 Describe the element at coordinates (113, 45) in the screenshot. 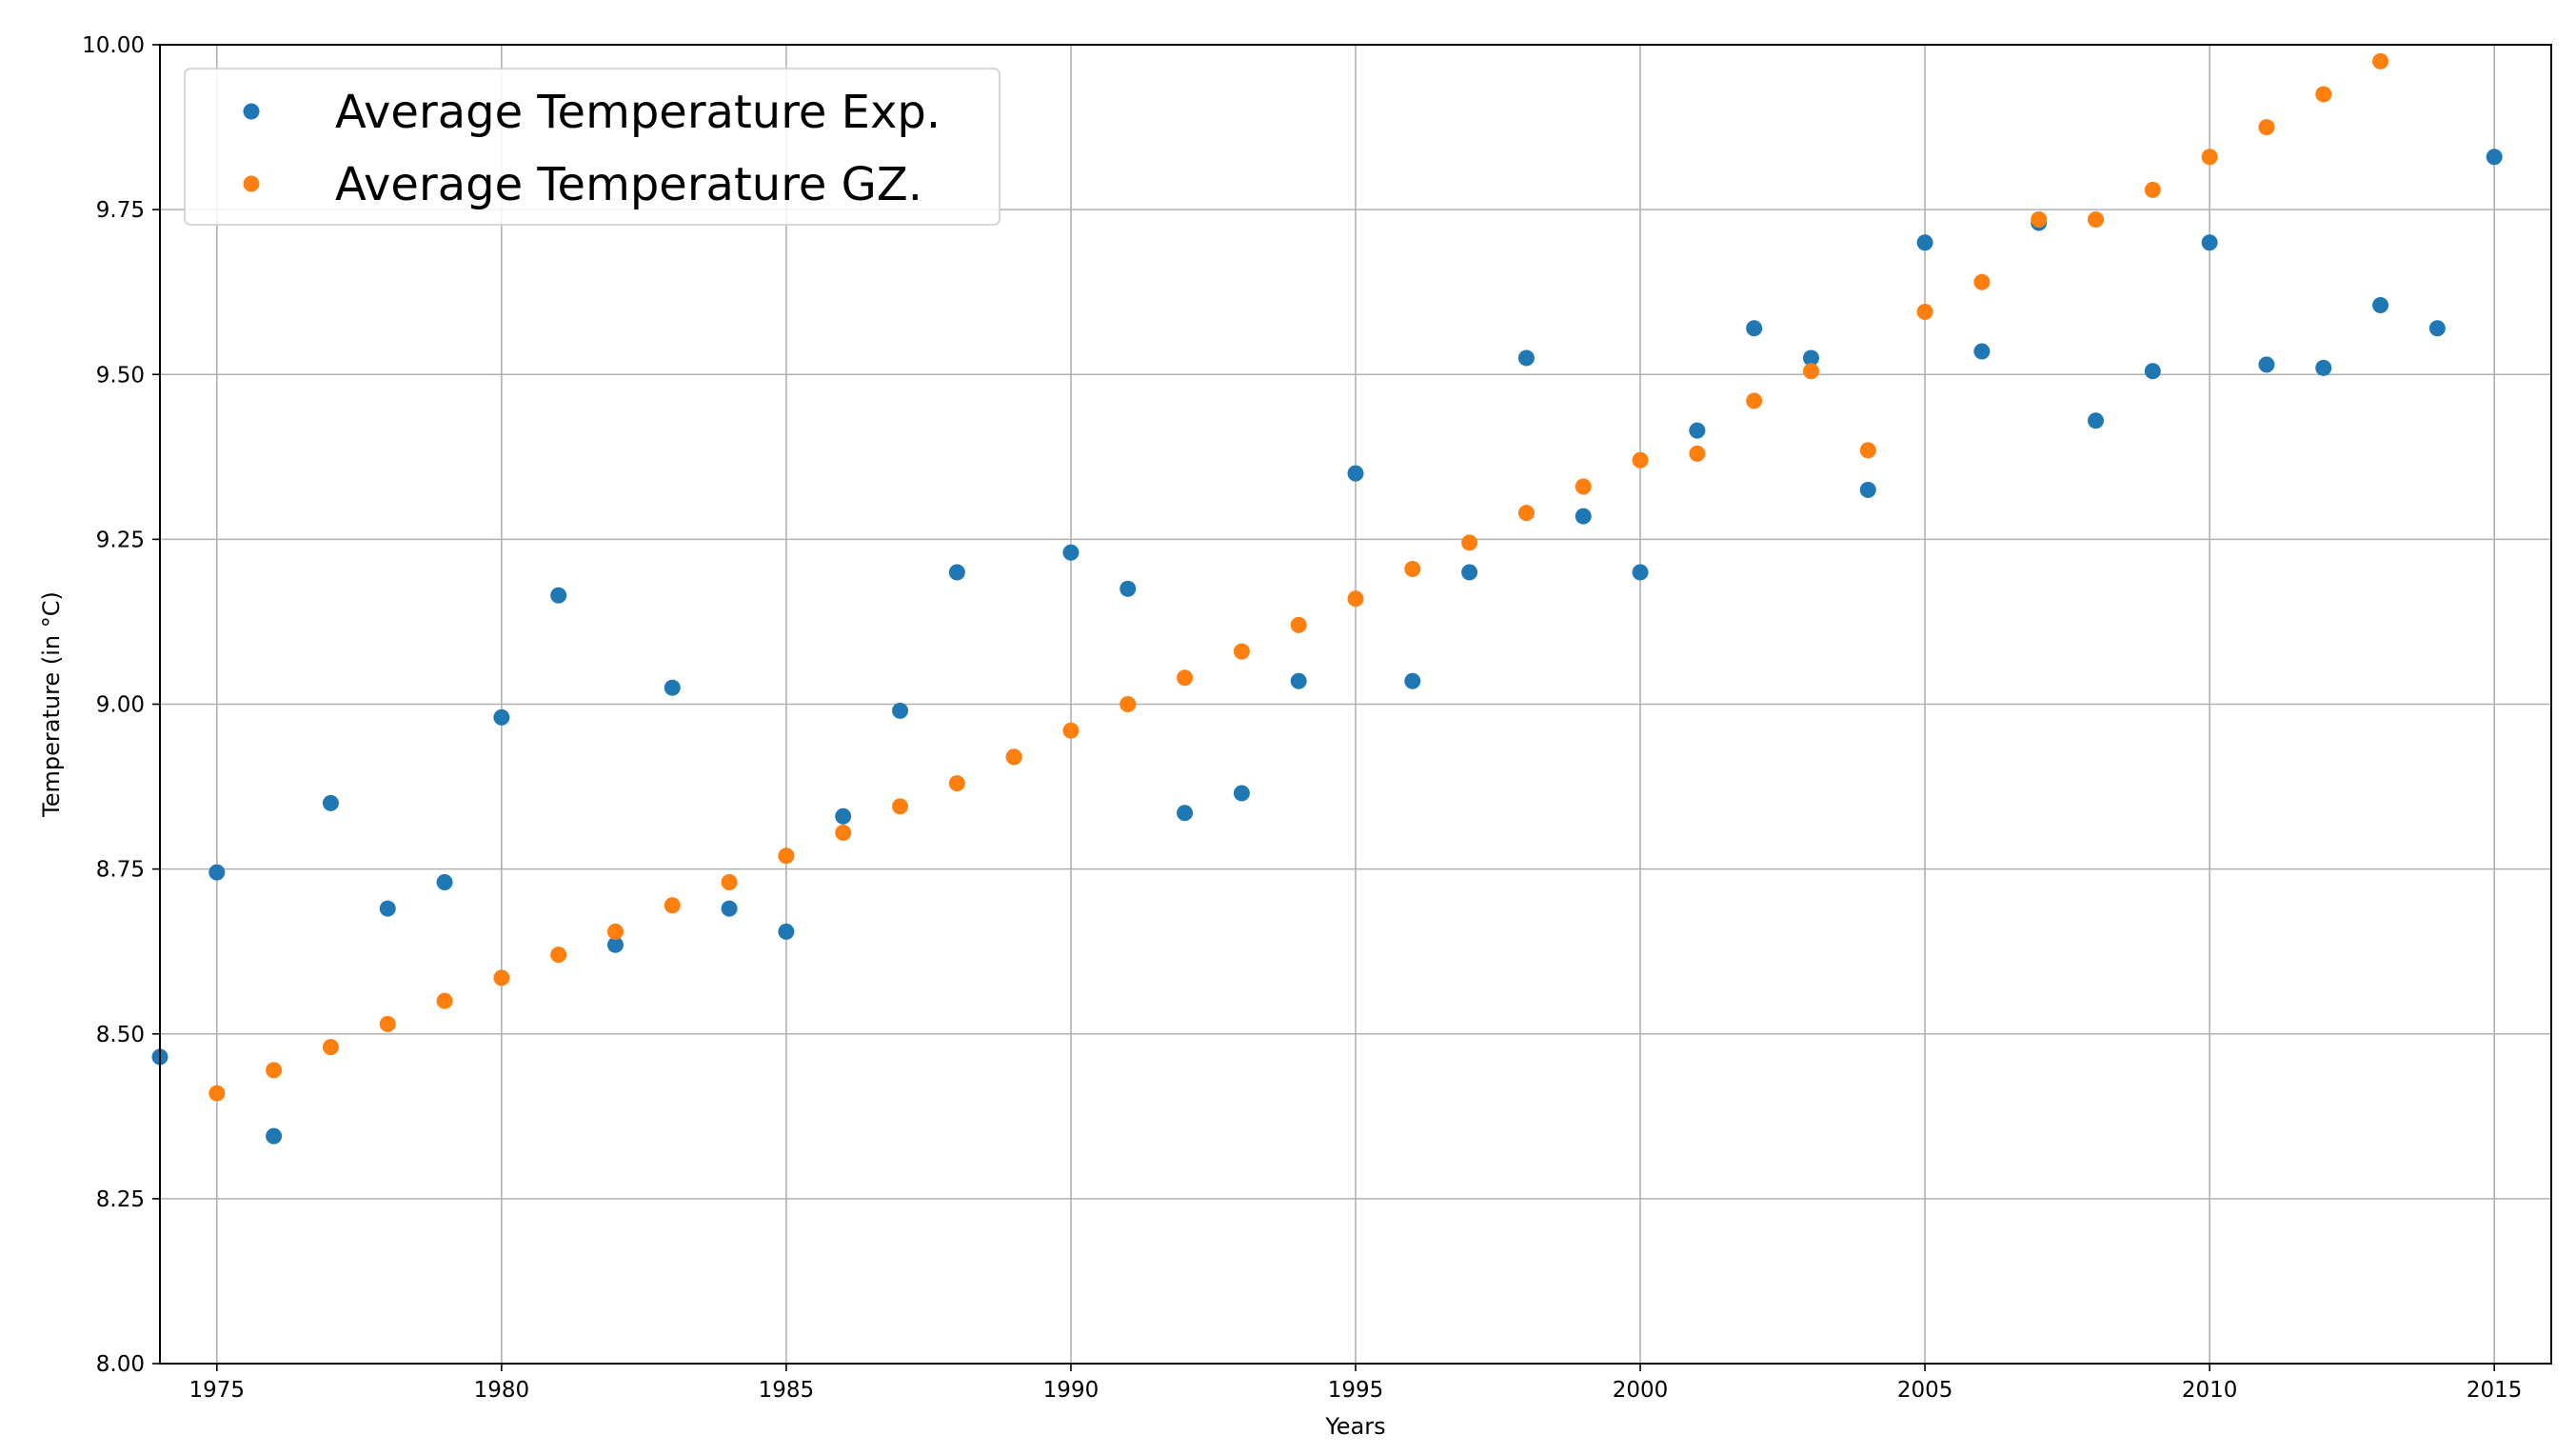

I see `y-tick-label: 10.00` at that location.